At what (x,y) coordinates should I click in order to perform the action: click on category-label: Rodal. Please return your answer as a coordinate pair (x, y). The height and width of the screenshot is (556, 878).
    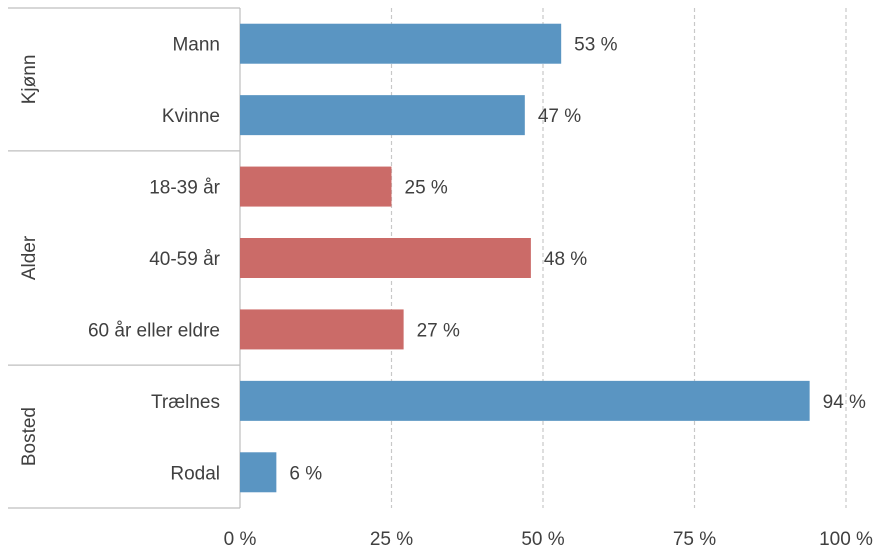
    Looking at the image, I should click on (195, 473).